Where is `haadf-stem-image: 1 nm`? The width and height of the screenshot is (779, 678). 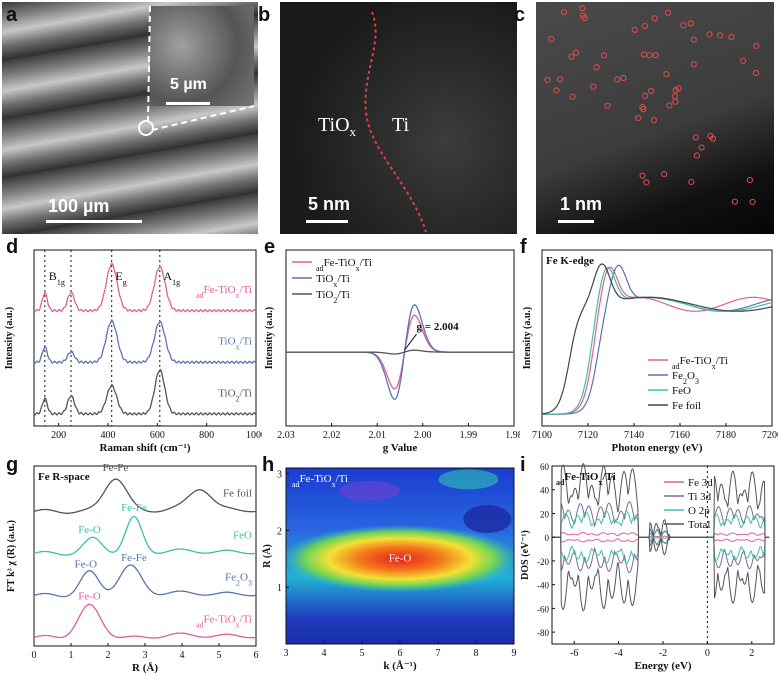
haadf-stem-image: 1 nm is located at coordinates (655, 118).